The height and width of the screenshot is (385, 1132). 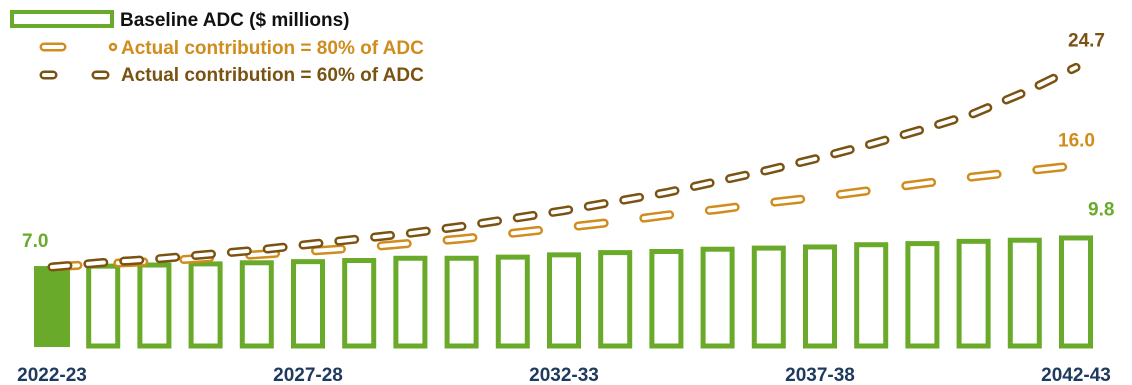 What do you see at coordinates (272, 75) in the screenshot?
I see `legend-label-60pct: Actual contribution = 60% of ADC` at bounding box center [272, 75].